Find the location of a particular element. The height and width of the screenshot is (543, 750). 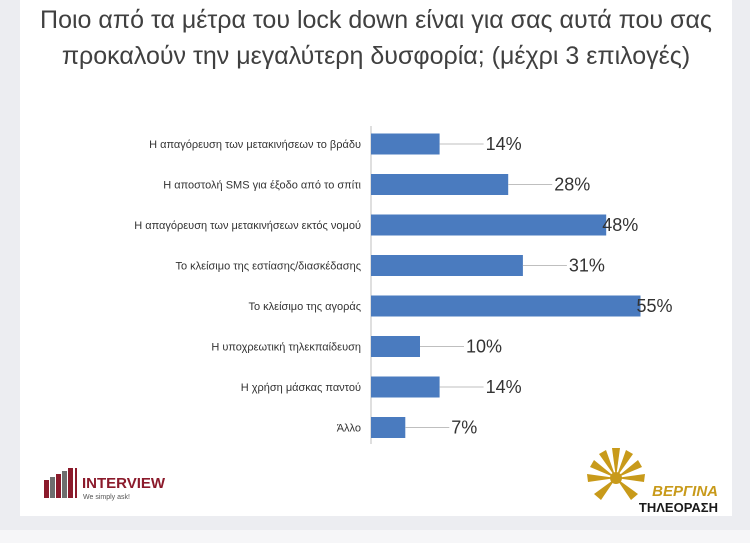

value-label: 55% is located at coordinates (655, 306).